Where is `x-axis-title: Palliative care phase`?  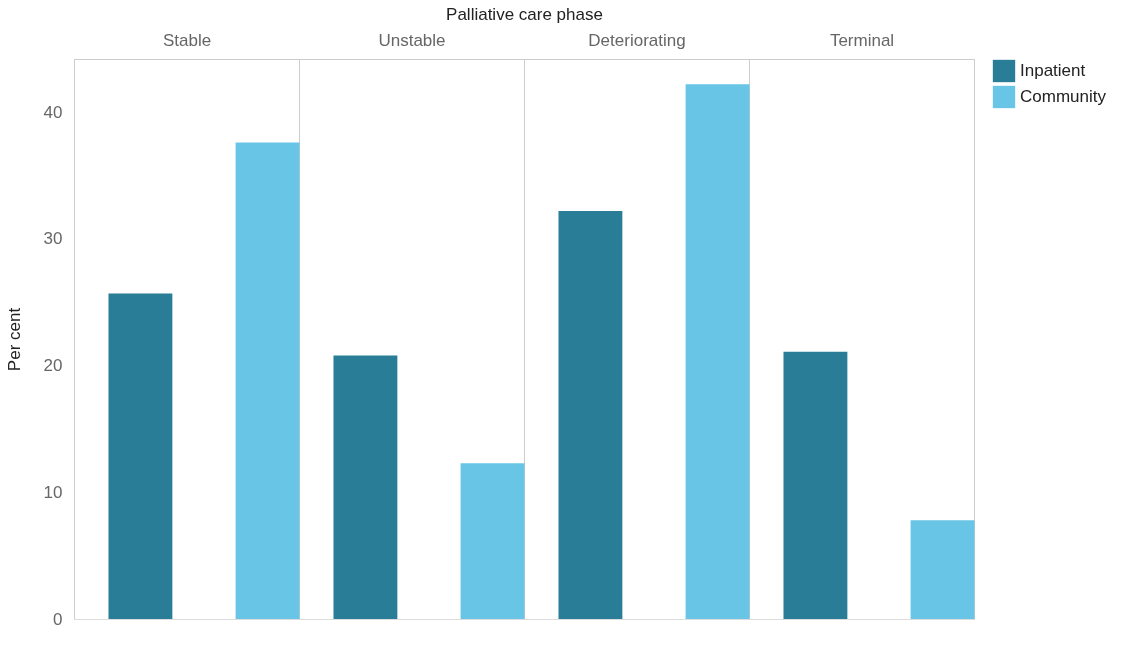 x-axis-title: Palliative care phase is located at coordinates (524, 14).